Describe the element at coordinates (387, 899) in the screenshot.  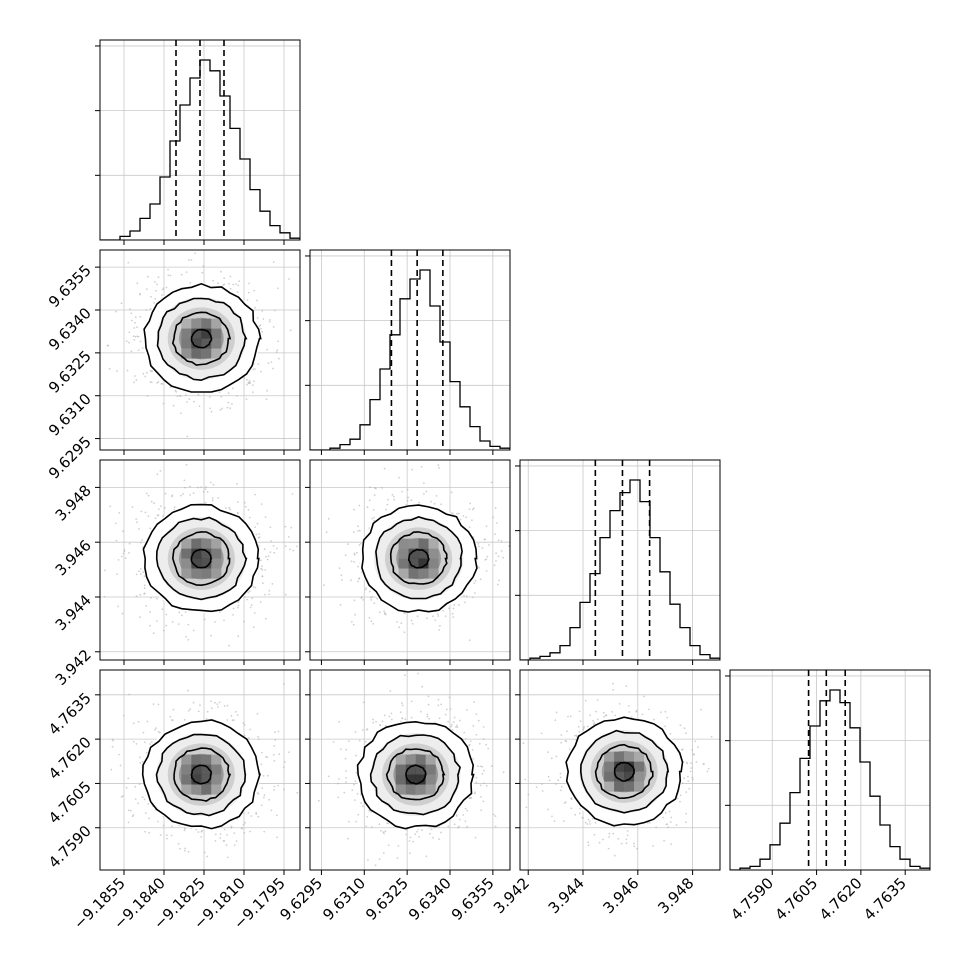
I see `x-tick-label: 9.6325` at that location.